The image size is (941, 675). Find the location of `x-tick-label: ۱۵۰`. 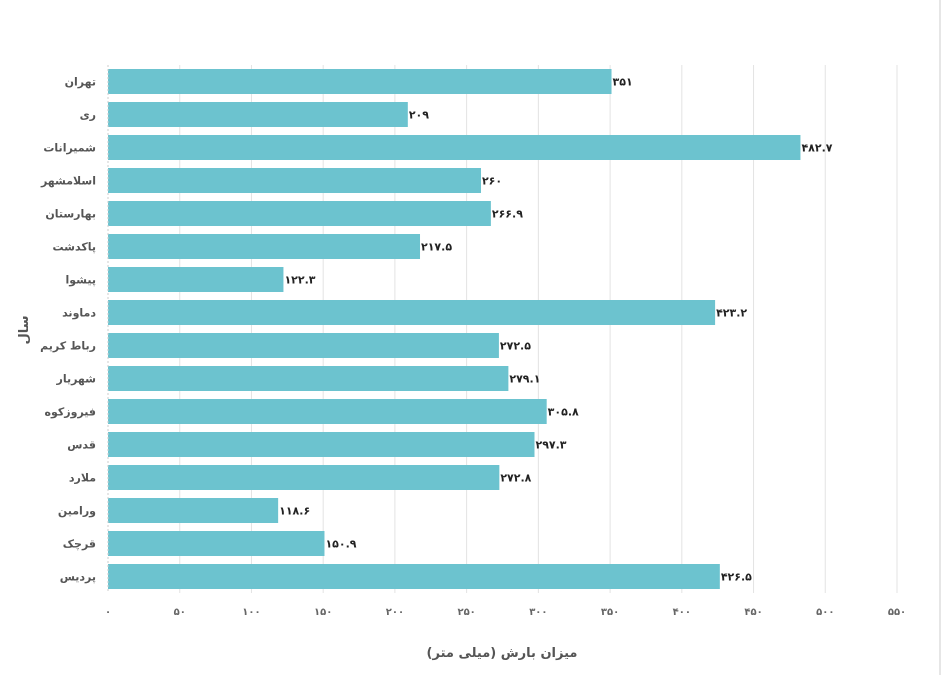

x-tick-label: ۱۵۰ is located at coordinates (323, 612).